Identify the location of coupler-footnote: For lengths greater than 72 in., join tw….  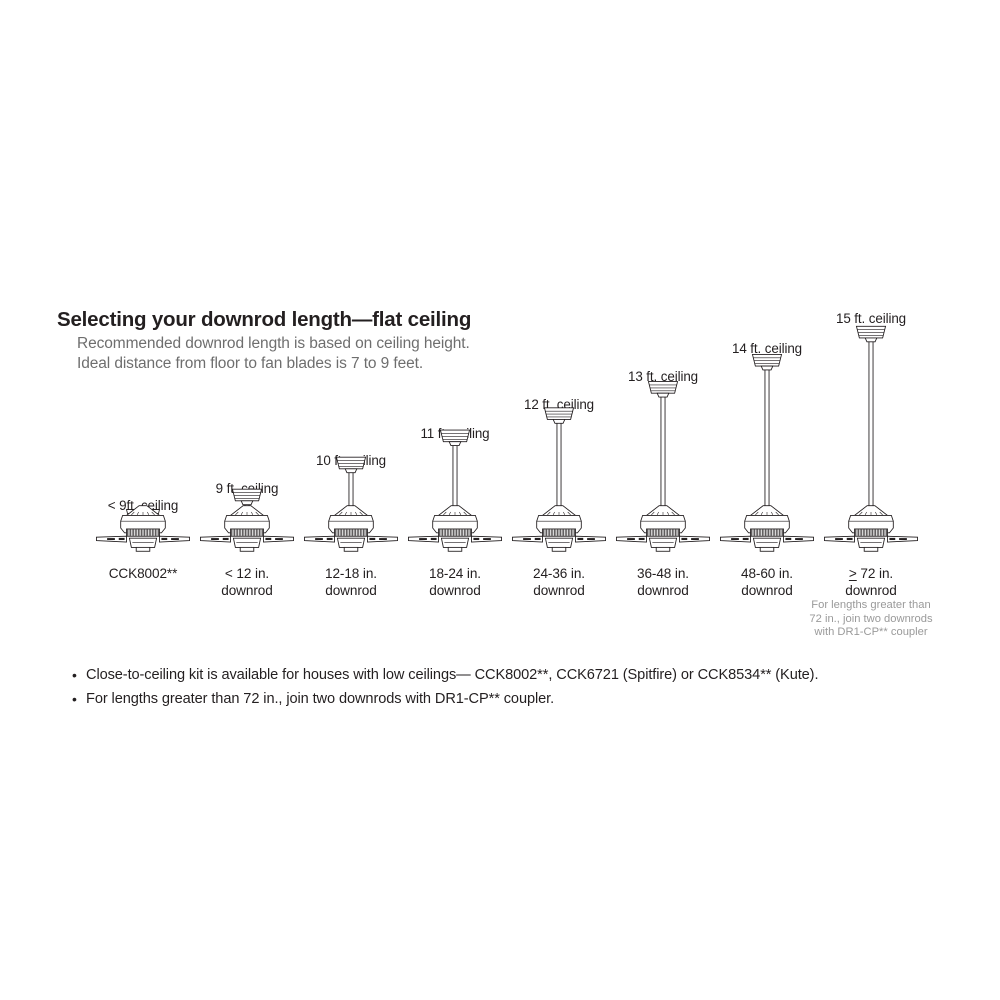
(871, 619).